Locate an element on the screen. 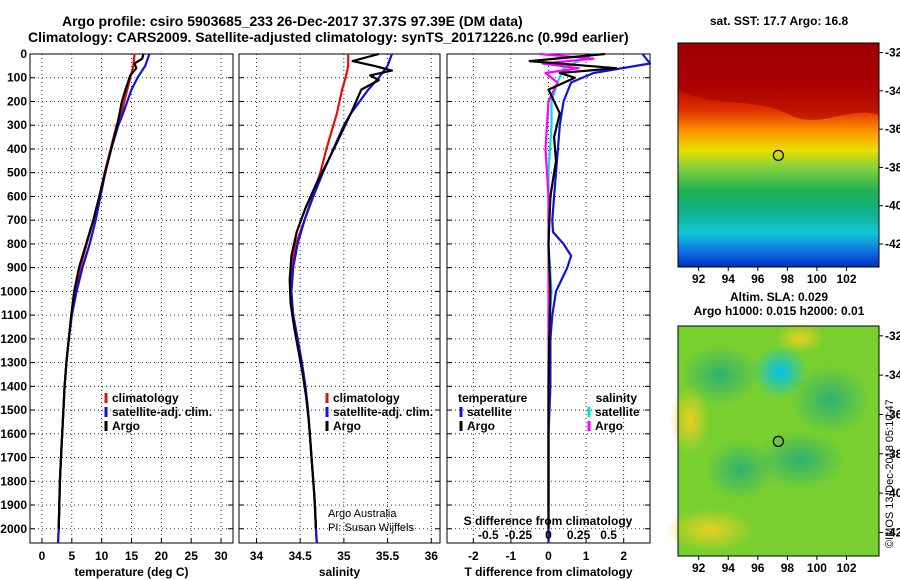 Image resolution: width=900 pixels, height=580 pixels. credit-line-2: PI: Susan Wijffels is located at coordinates (371, 528).